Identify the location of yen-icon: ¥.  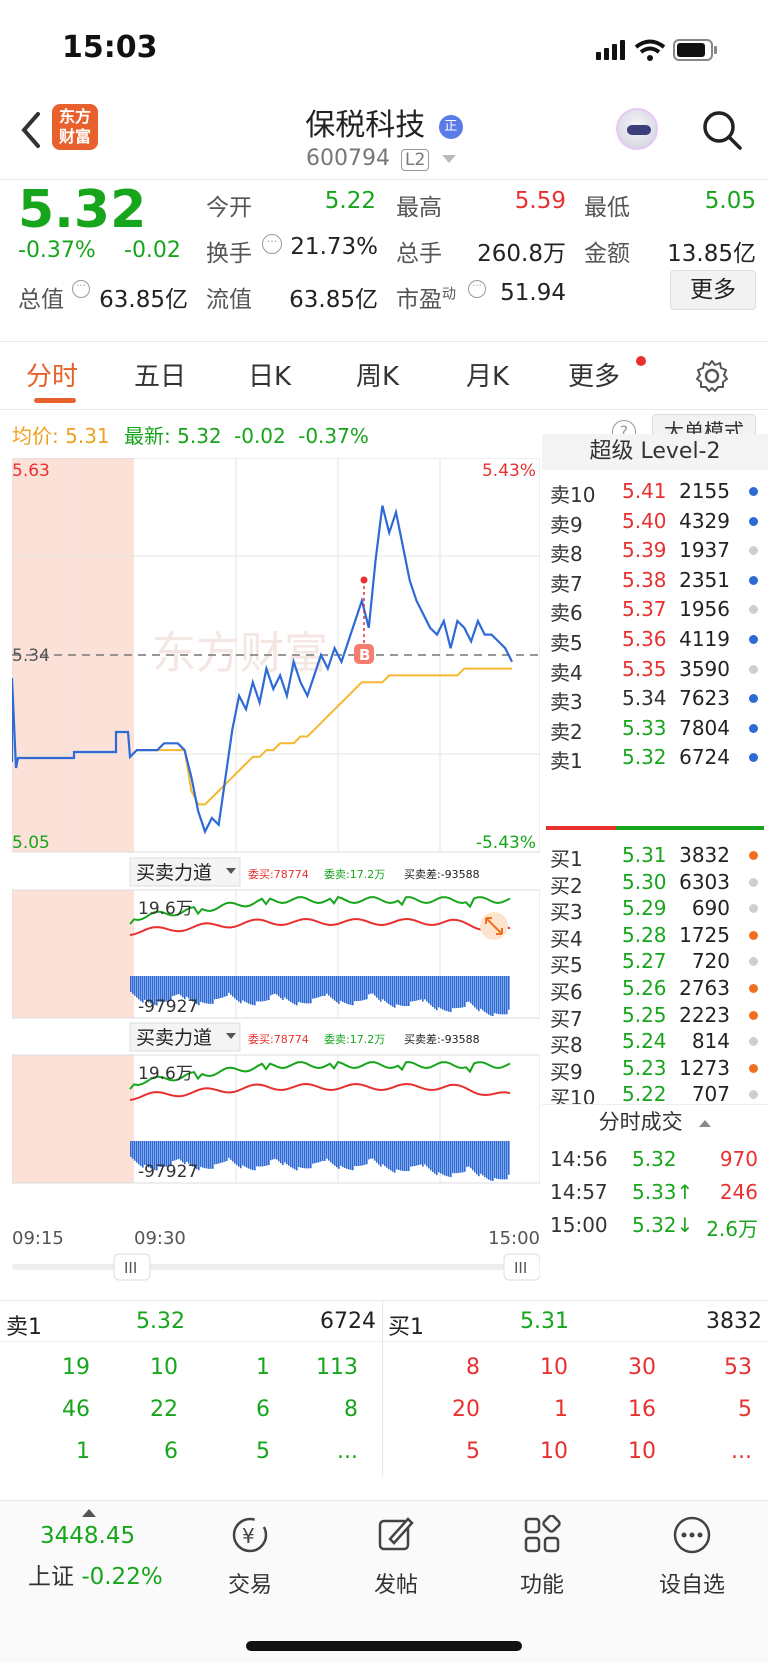
(250, 1535).